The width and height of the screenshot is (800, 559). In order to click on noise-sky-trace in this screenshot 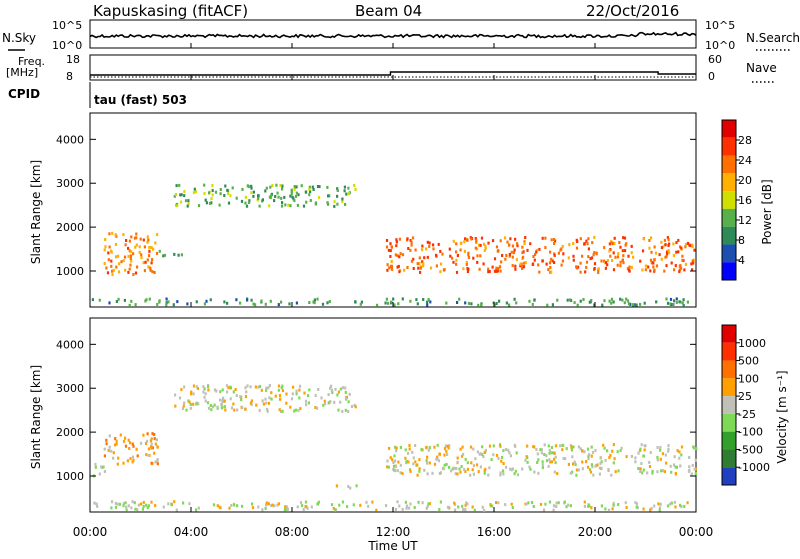, I will do `click(393, 35)`.